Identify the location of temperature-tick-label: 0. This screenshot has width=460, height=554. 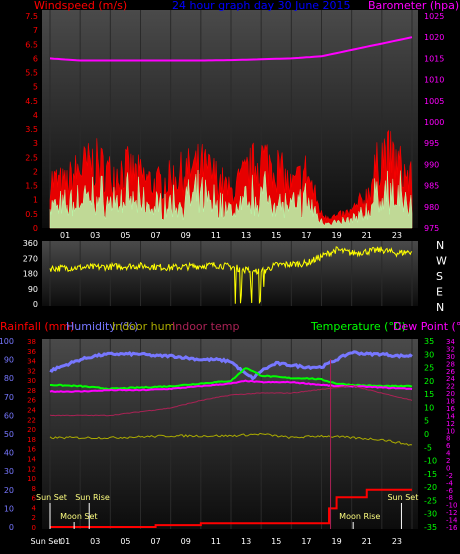
(426, 434).